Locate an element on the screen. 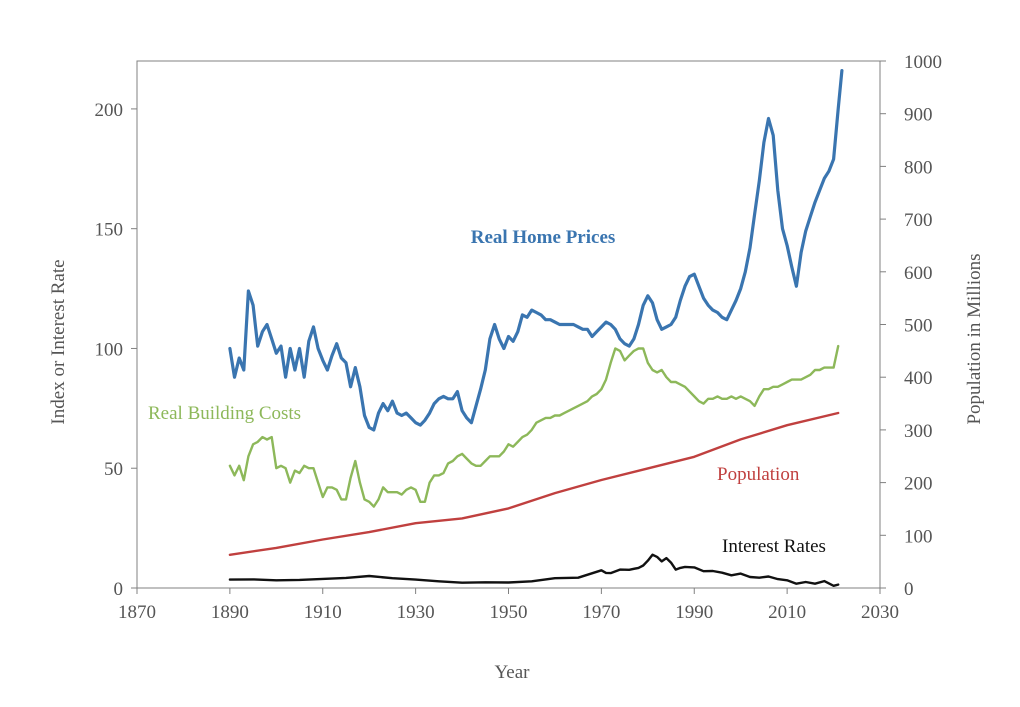 The width and height of the screenshot is (1020, 707). y-axis-ticks: 0 50 100 150 200 is located at coordinates (116, 350).